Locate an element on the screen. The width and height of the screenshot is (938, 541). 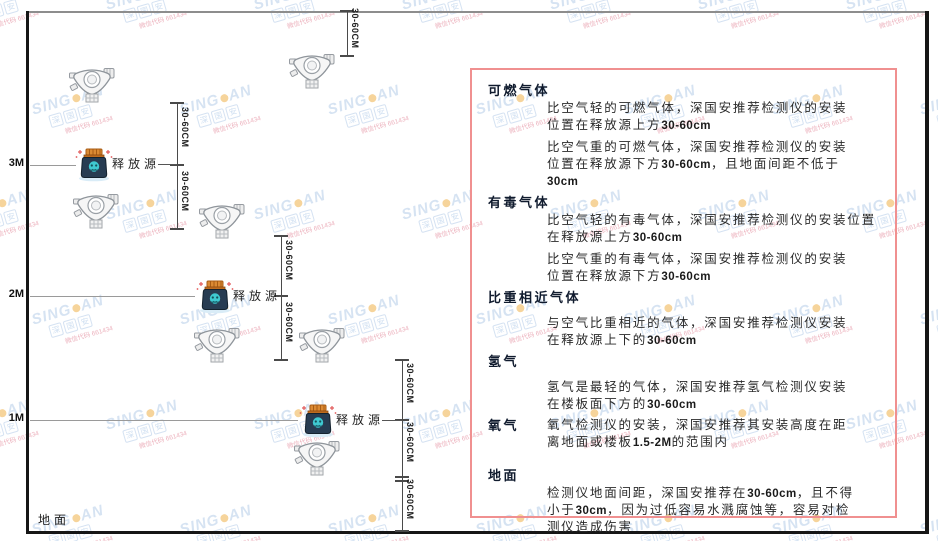
section-heading: 可燃气体 is located at coordinates (519, 90).